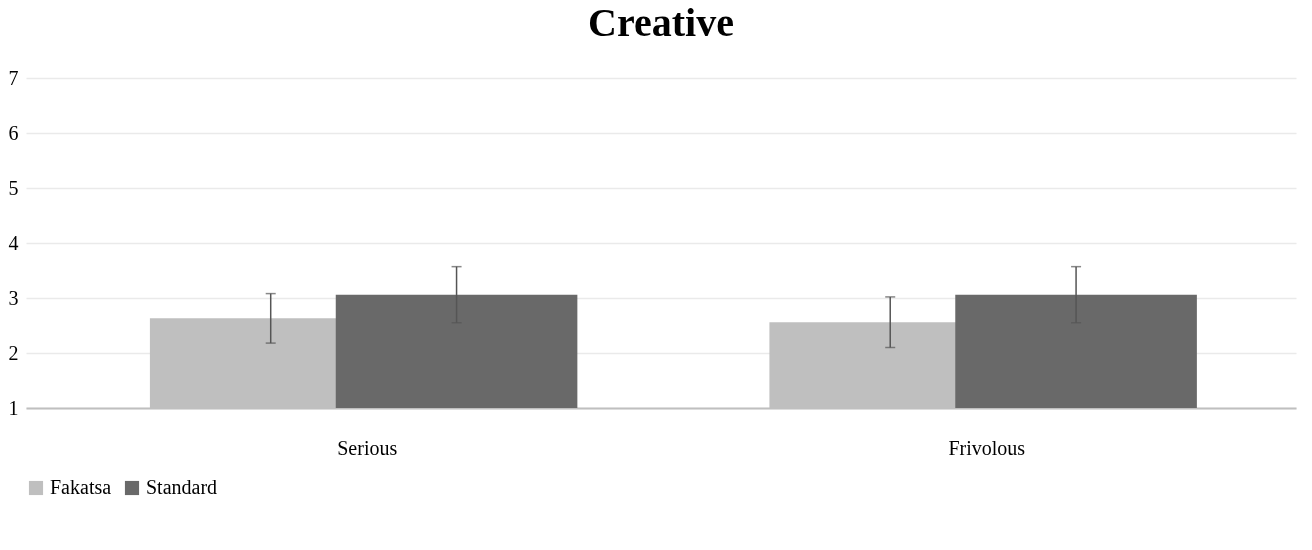  I want to click on y-tick-label: 5, so click(13, 187).